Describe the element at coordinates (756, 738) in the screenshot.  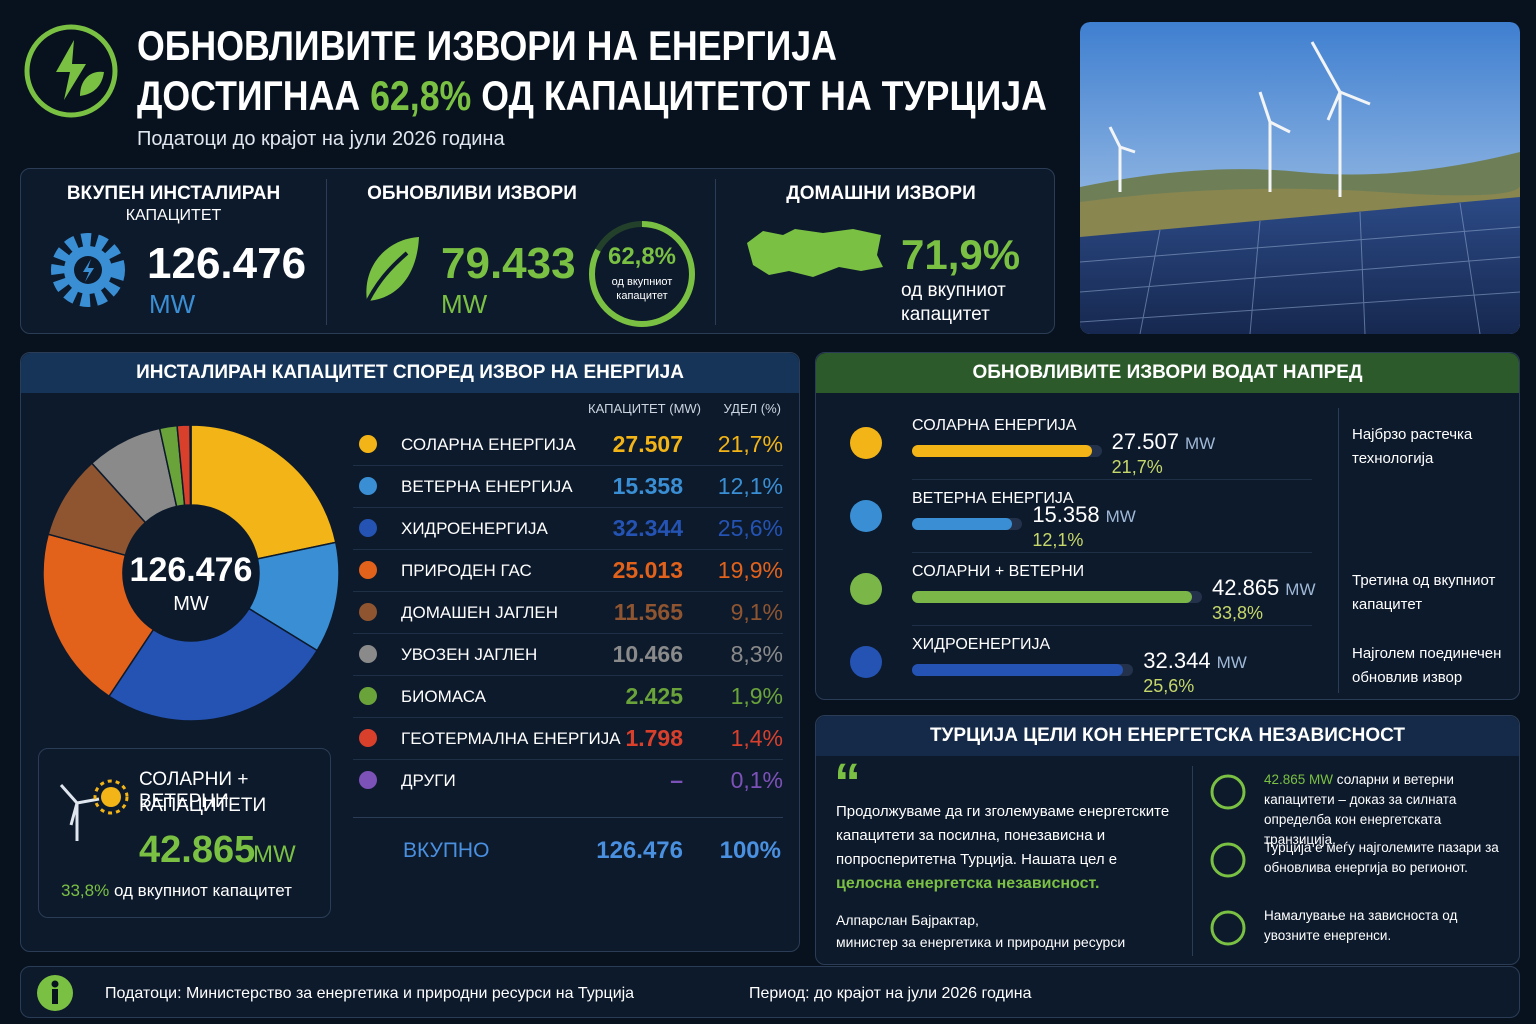
I see `row-share: 1,4%` at that location.